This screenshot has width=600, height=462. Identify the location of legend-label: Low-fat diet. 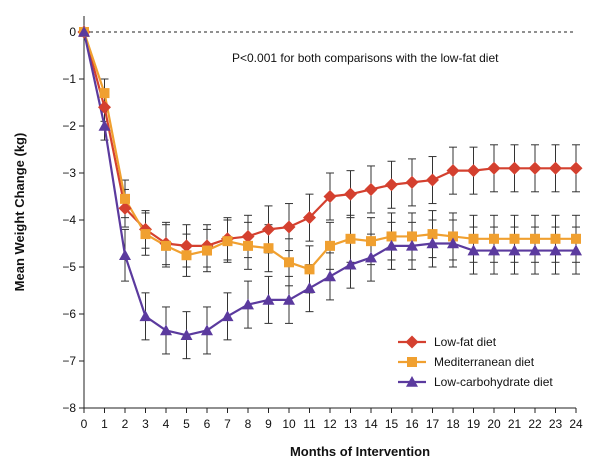
(465, 342).